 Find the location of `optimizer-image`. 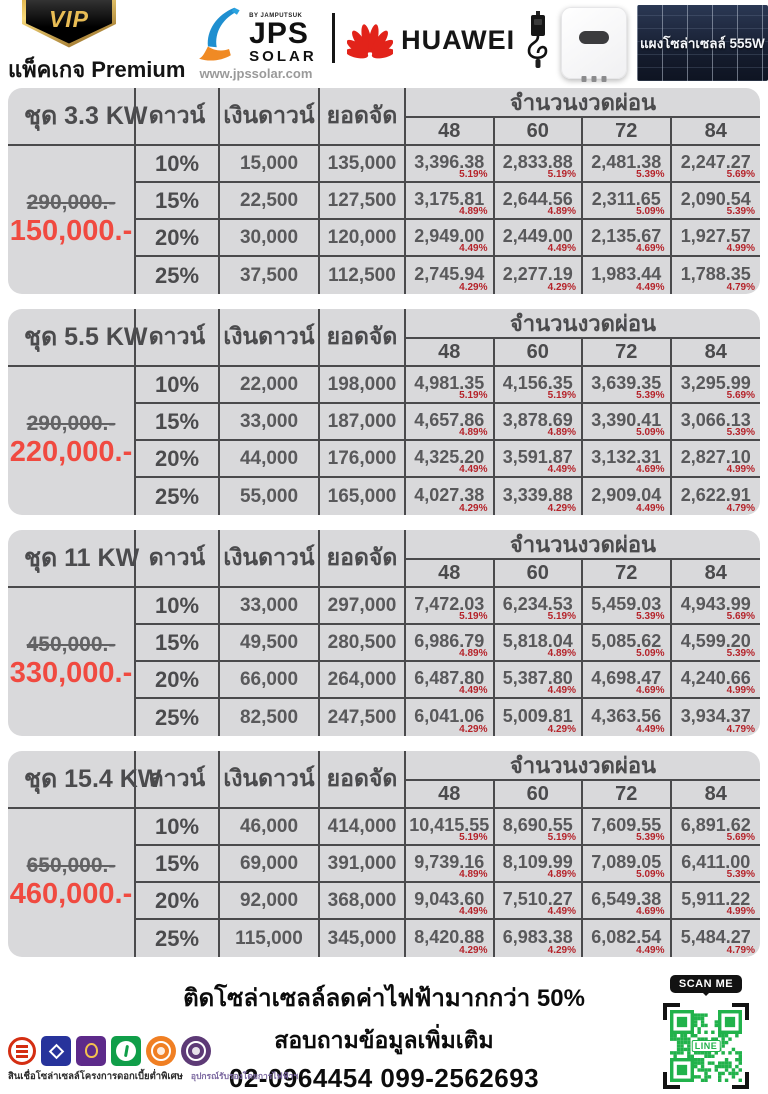

optimizer-image is located at coordinates (538, 43).